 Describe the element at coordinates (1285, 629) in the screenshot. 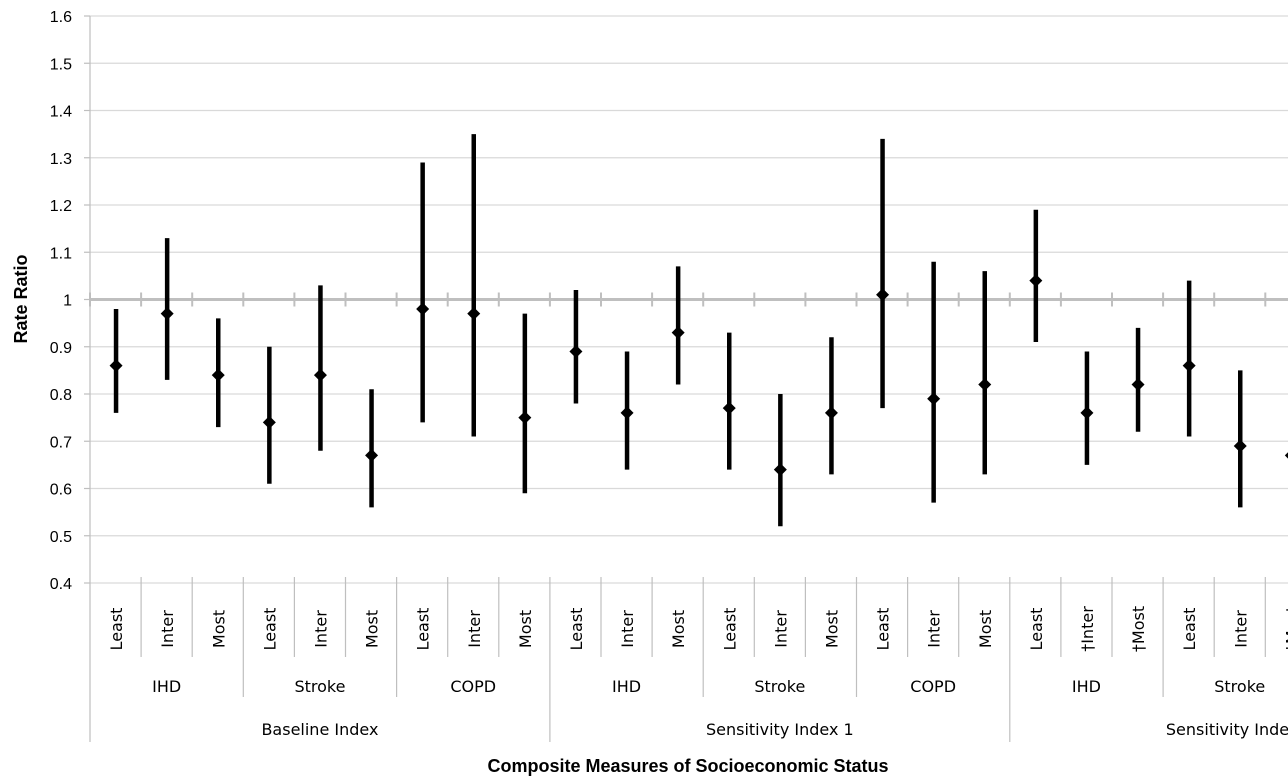

I see `x-category-label: ‡Most` at that location.